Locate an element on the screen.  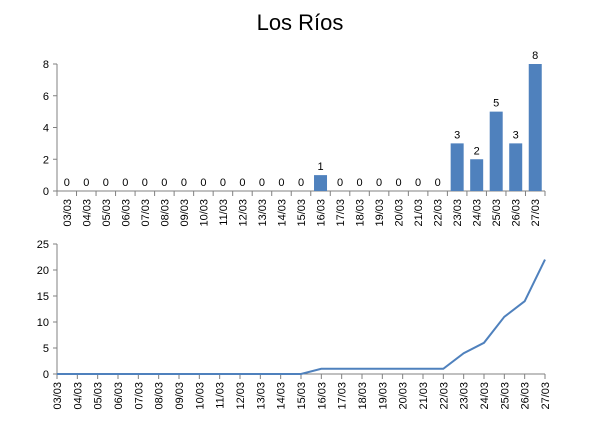
bar-x-tick-label: 22/03 is located at coordinates (439, 213).